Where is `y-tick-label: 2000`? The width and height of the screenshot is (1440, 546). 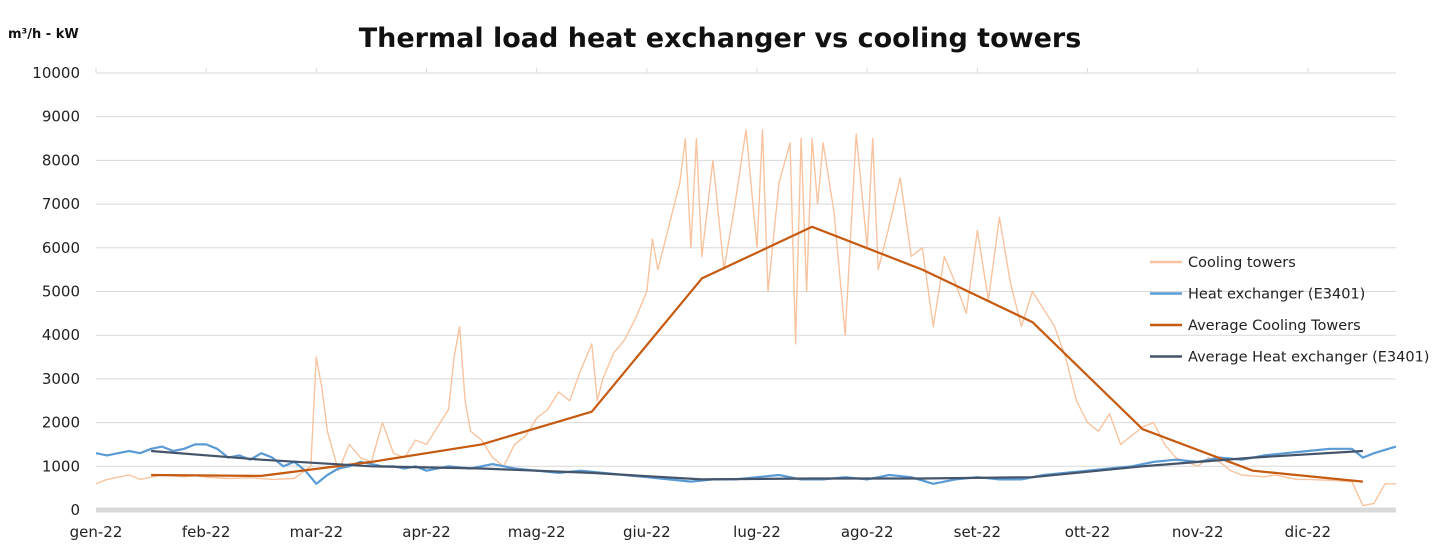
y-tick-label: 2000 is located at coordinates (61, 423).